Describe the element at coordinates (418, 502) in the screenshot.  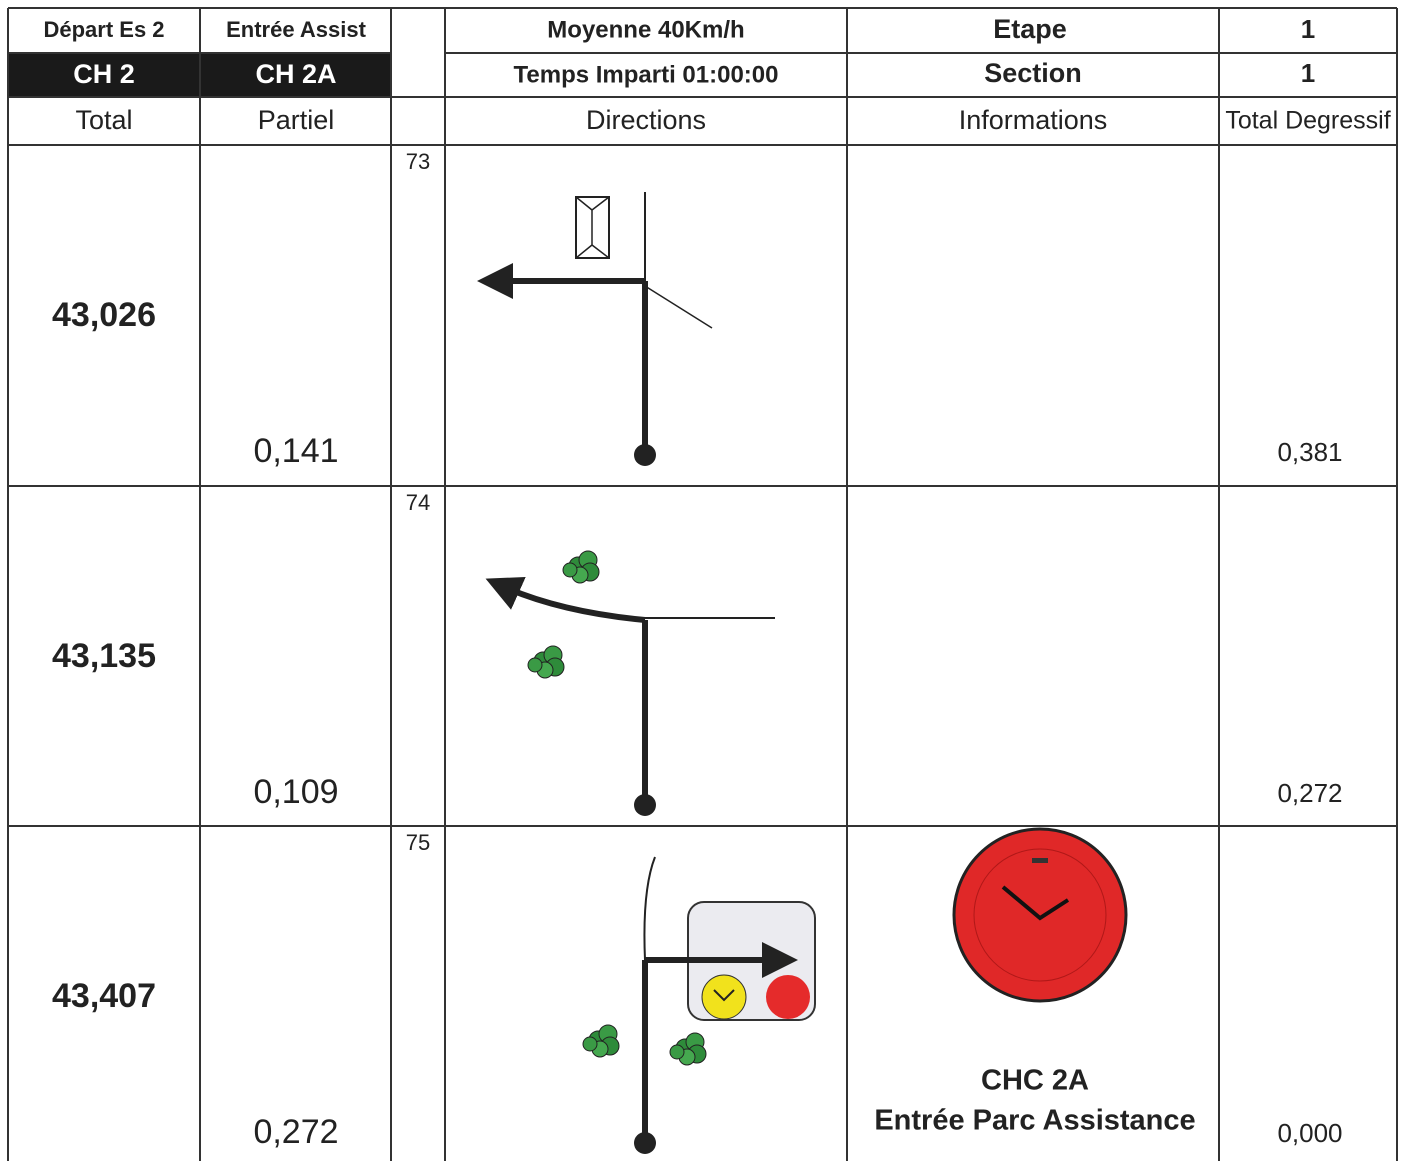
I see `row-number: 74` at that location.